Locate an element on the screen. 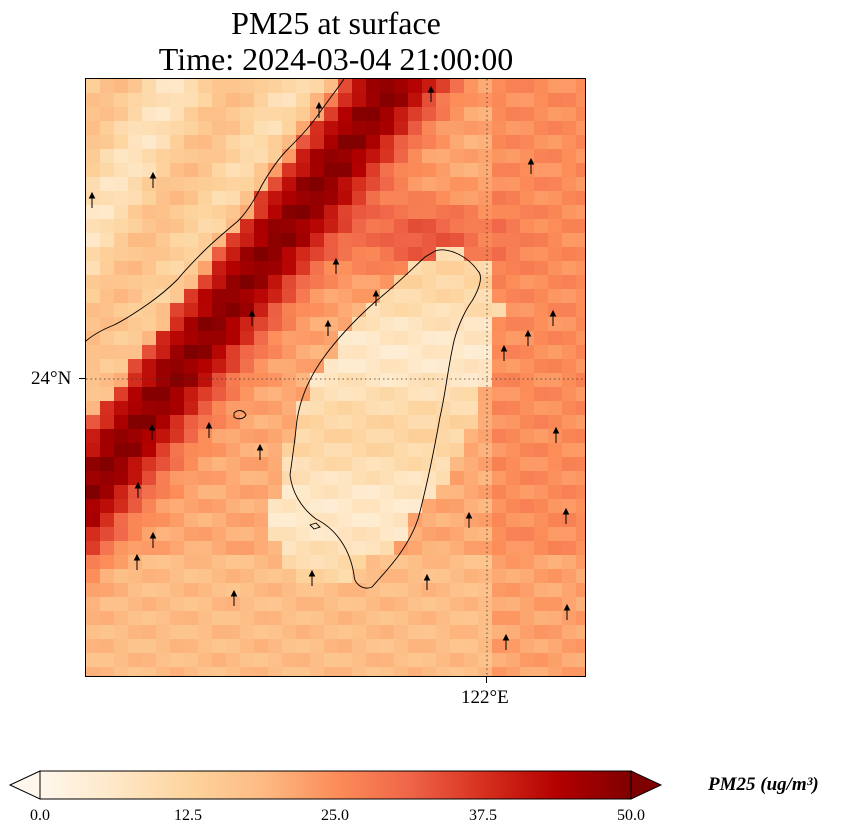 The image size is (843, 836). colorbar-tick: 50.0 is located at coordinates (631, 815).